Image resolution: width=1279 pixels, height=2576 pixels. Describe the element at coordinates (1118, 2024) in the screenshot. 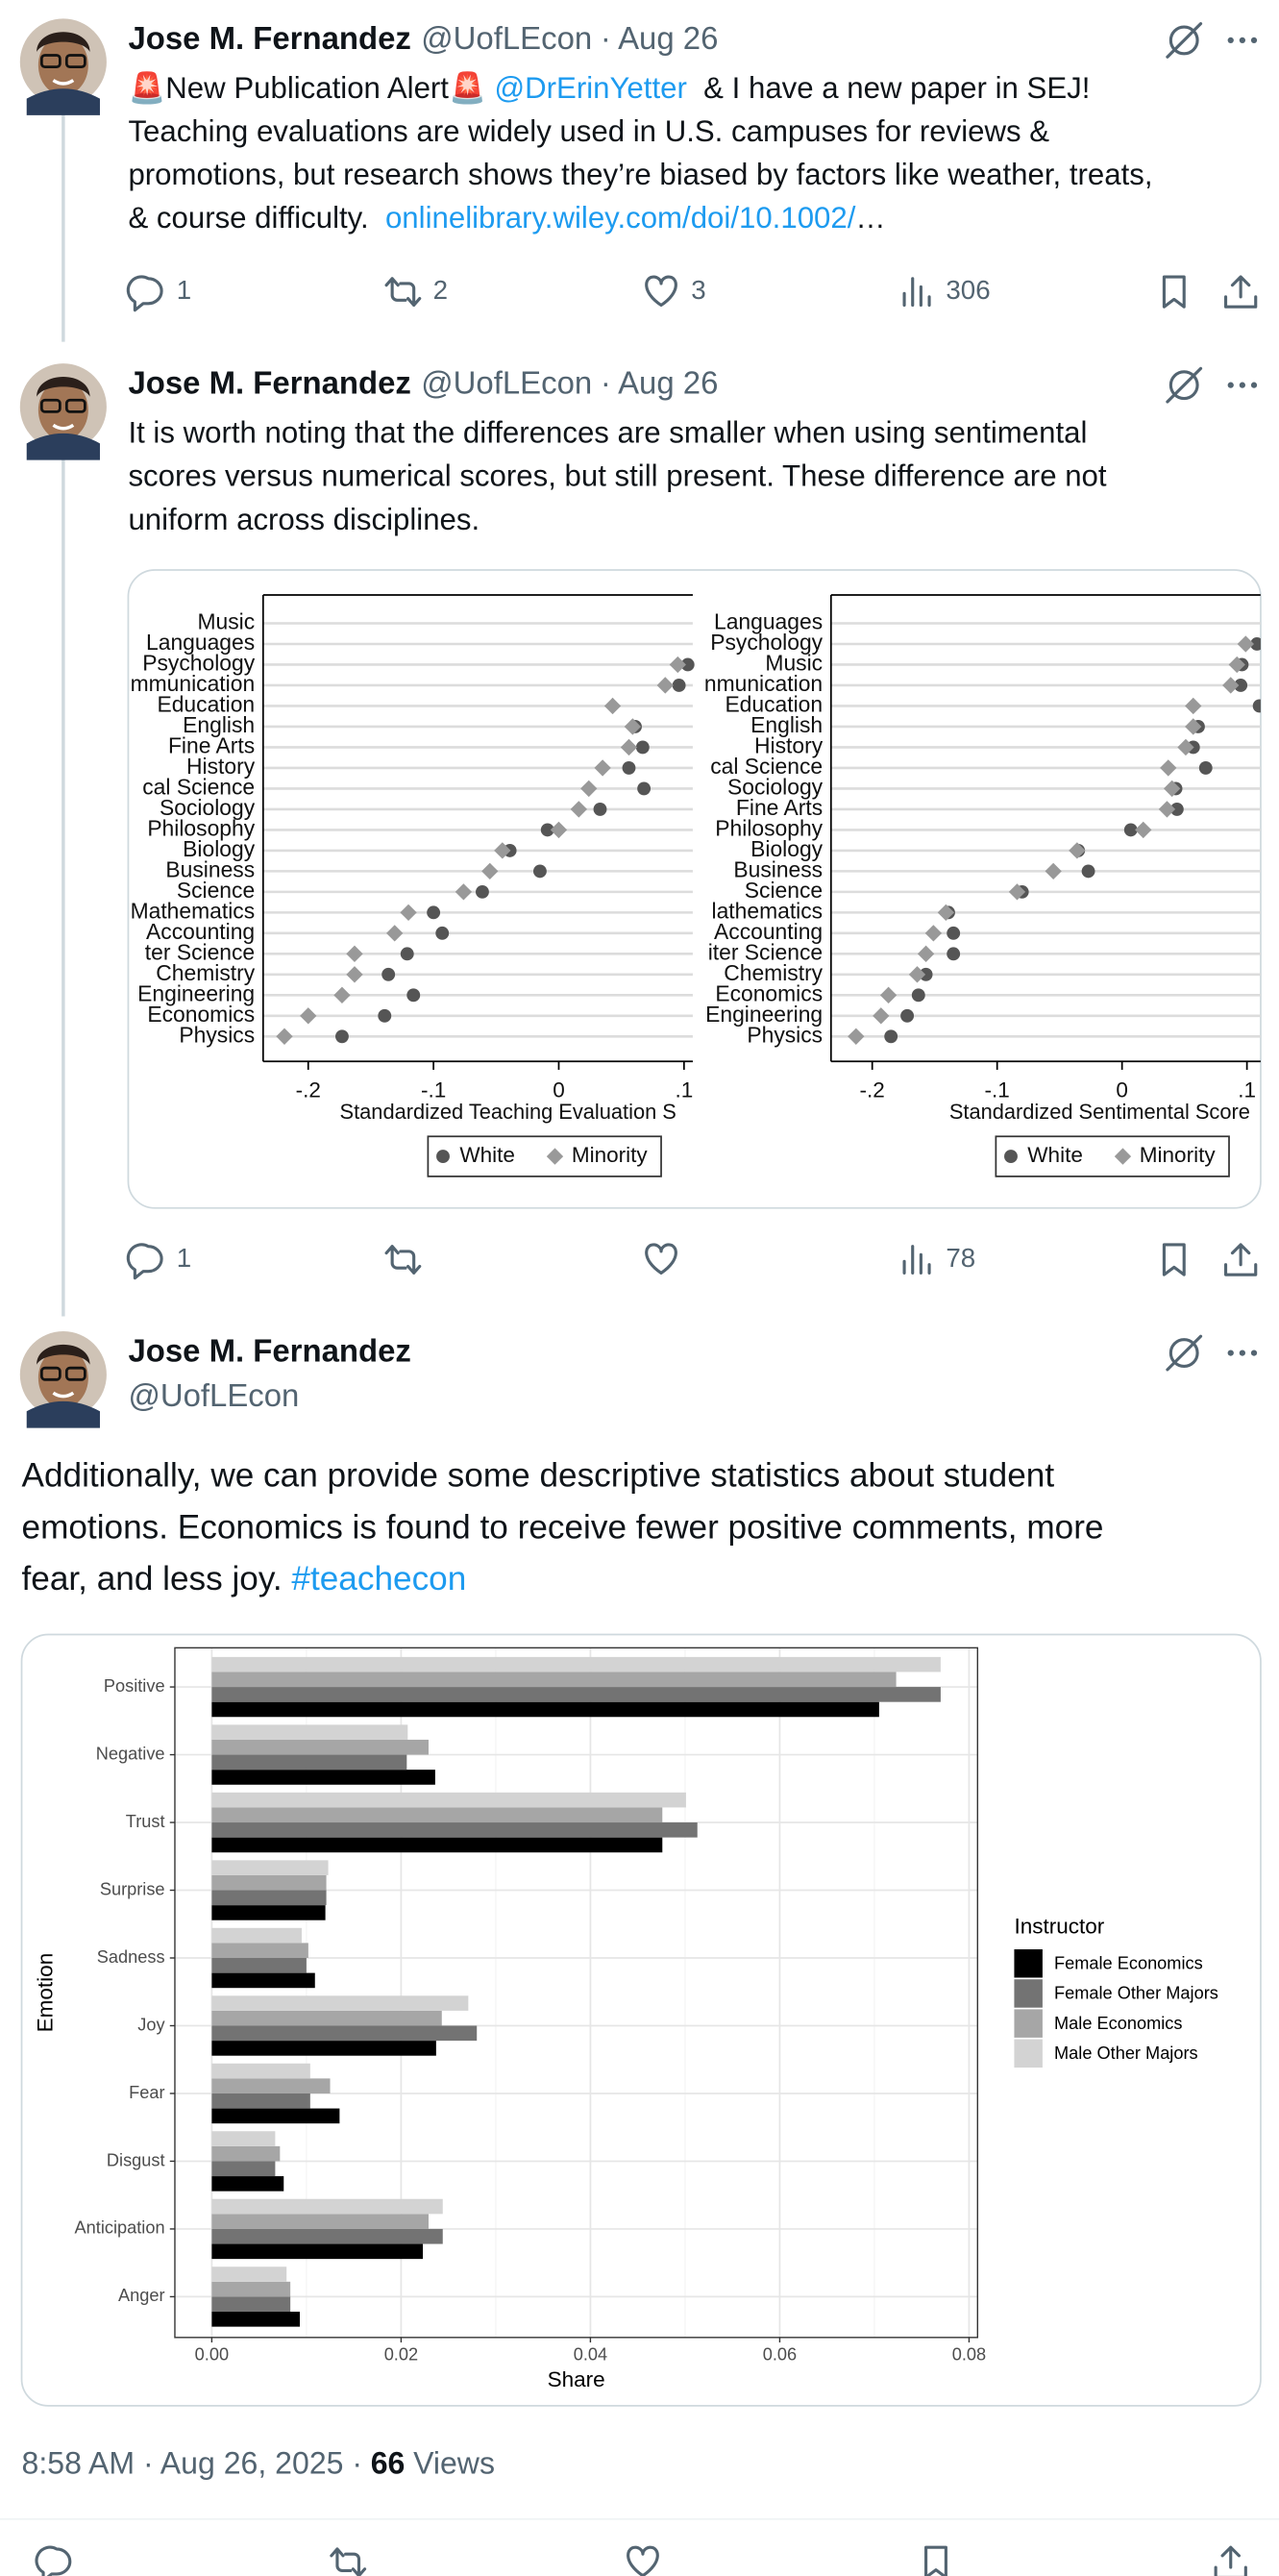

I see `legend-label: Male Economics` at that location.